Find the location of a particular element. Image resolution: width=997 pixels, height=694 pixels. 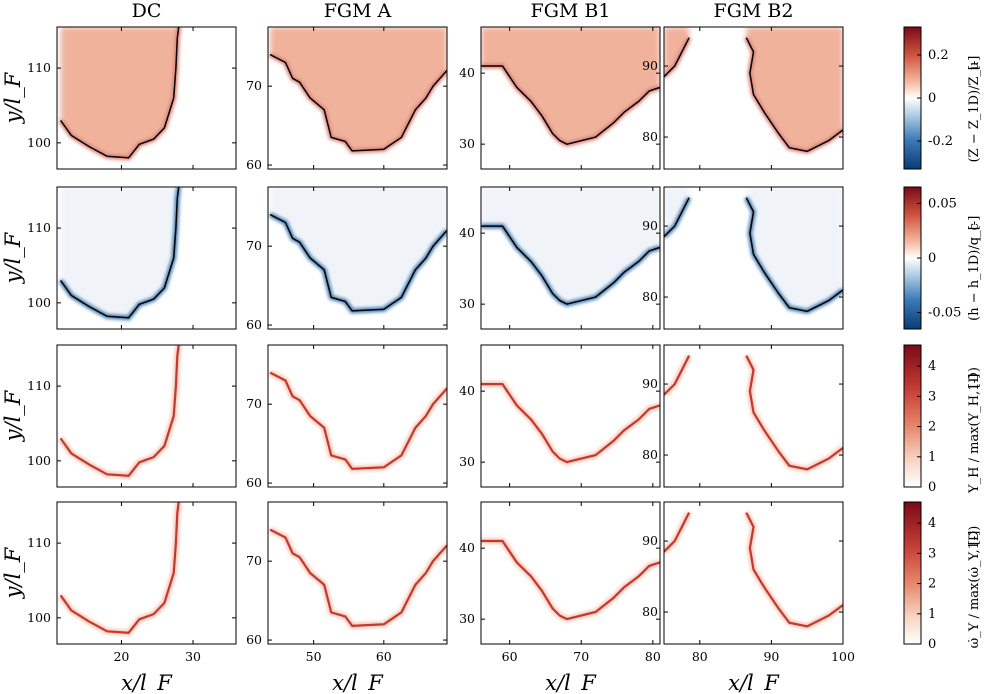

heatmap-panel: 80 90 80 90 100 is located at coordinates (748, 582).